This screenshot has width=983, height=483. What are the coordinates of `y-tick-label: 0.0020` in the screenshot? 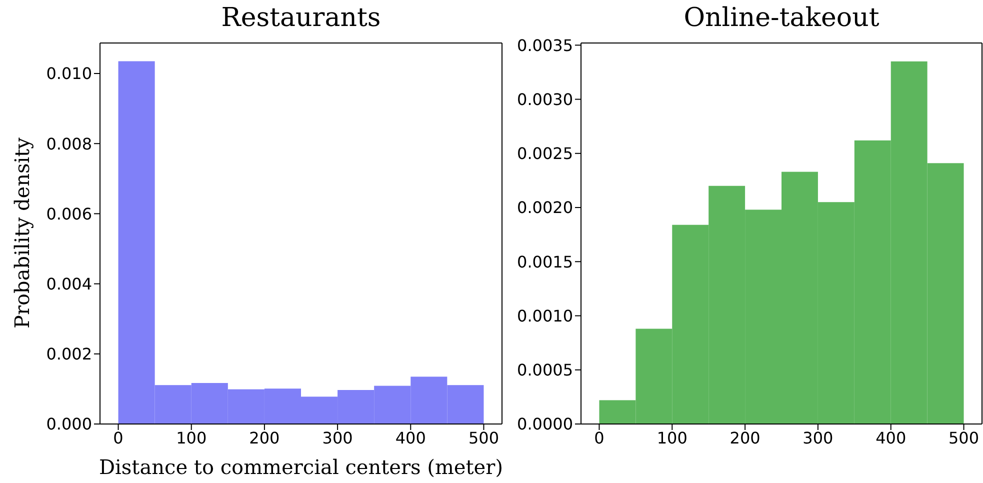 It's located at (545, 208).